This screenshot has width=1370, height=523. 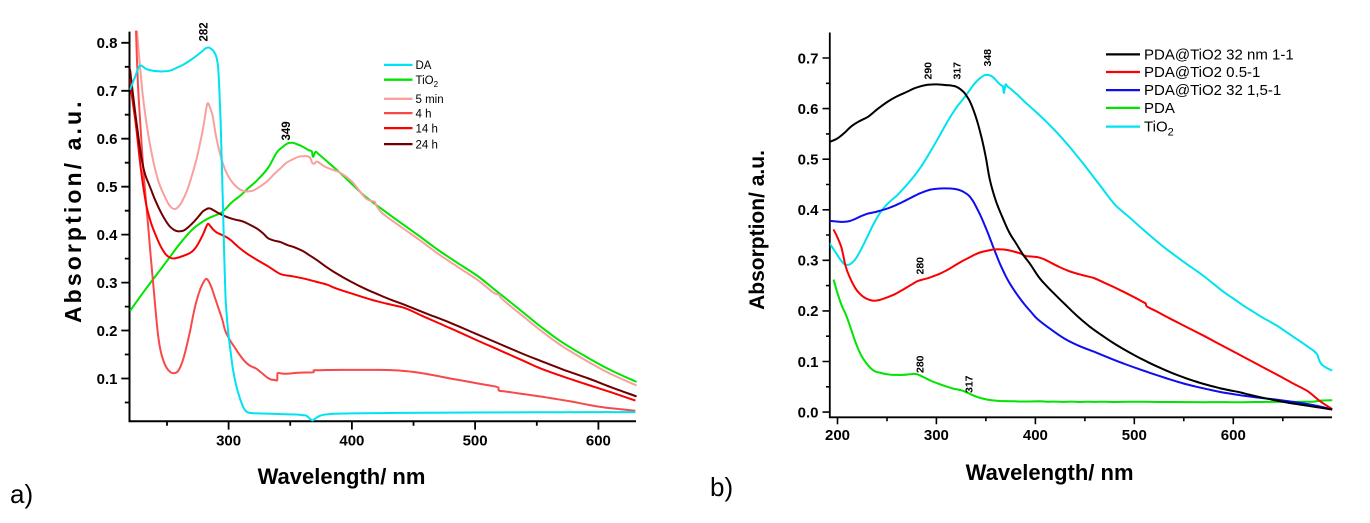 What do you see at coordinates (427, 145) in the screenshot?
I see `svg-text: 24 h` at bounding box center [427, 145].